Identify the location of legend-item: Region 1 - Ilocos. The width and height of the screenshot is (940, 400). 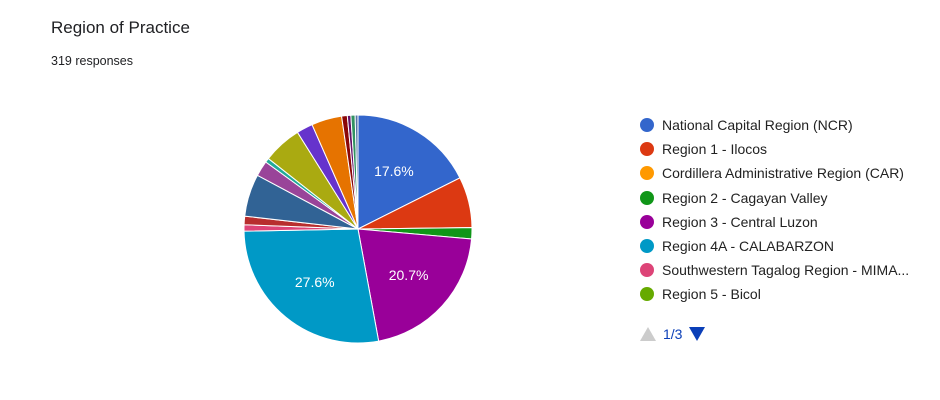
(790, 149).